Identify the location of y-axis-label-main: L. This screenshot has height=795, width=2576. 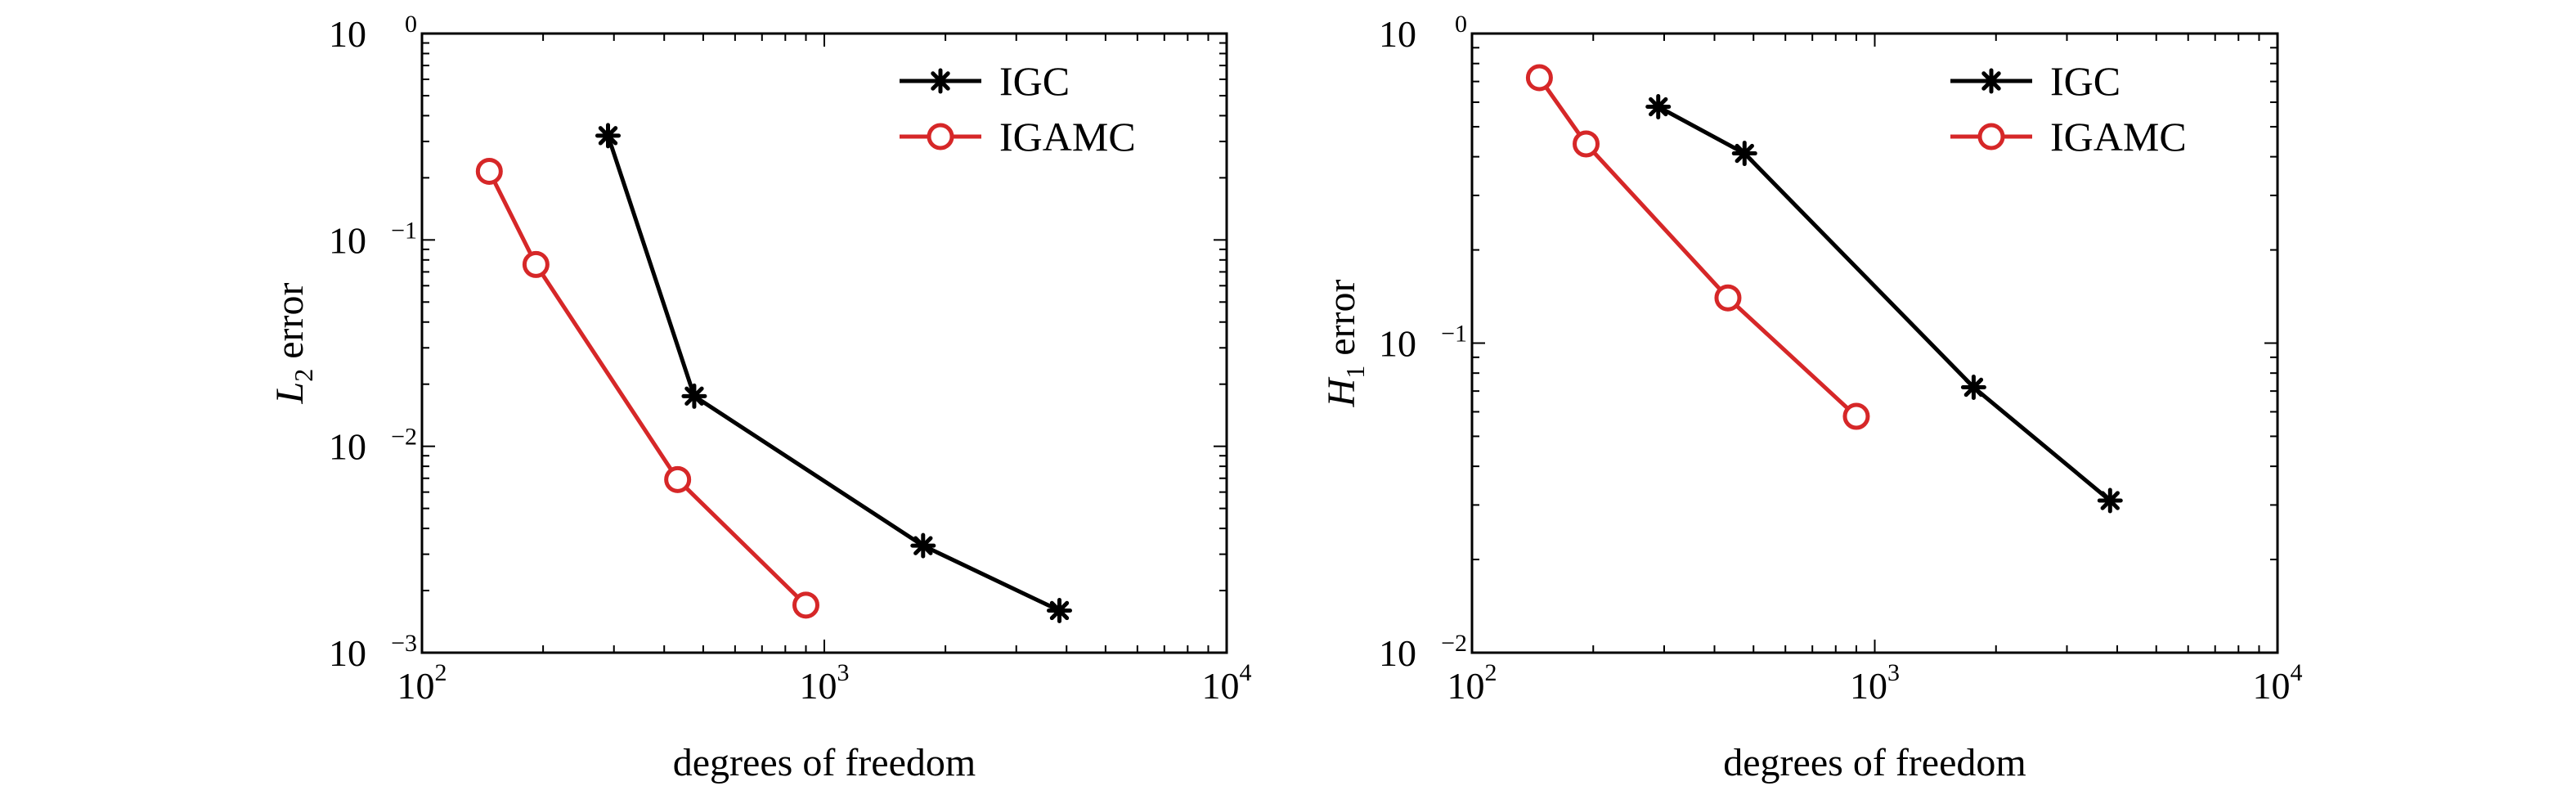
(290, 393).